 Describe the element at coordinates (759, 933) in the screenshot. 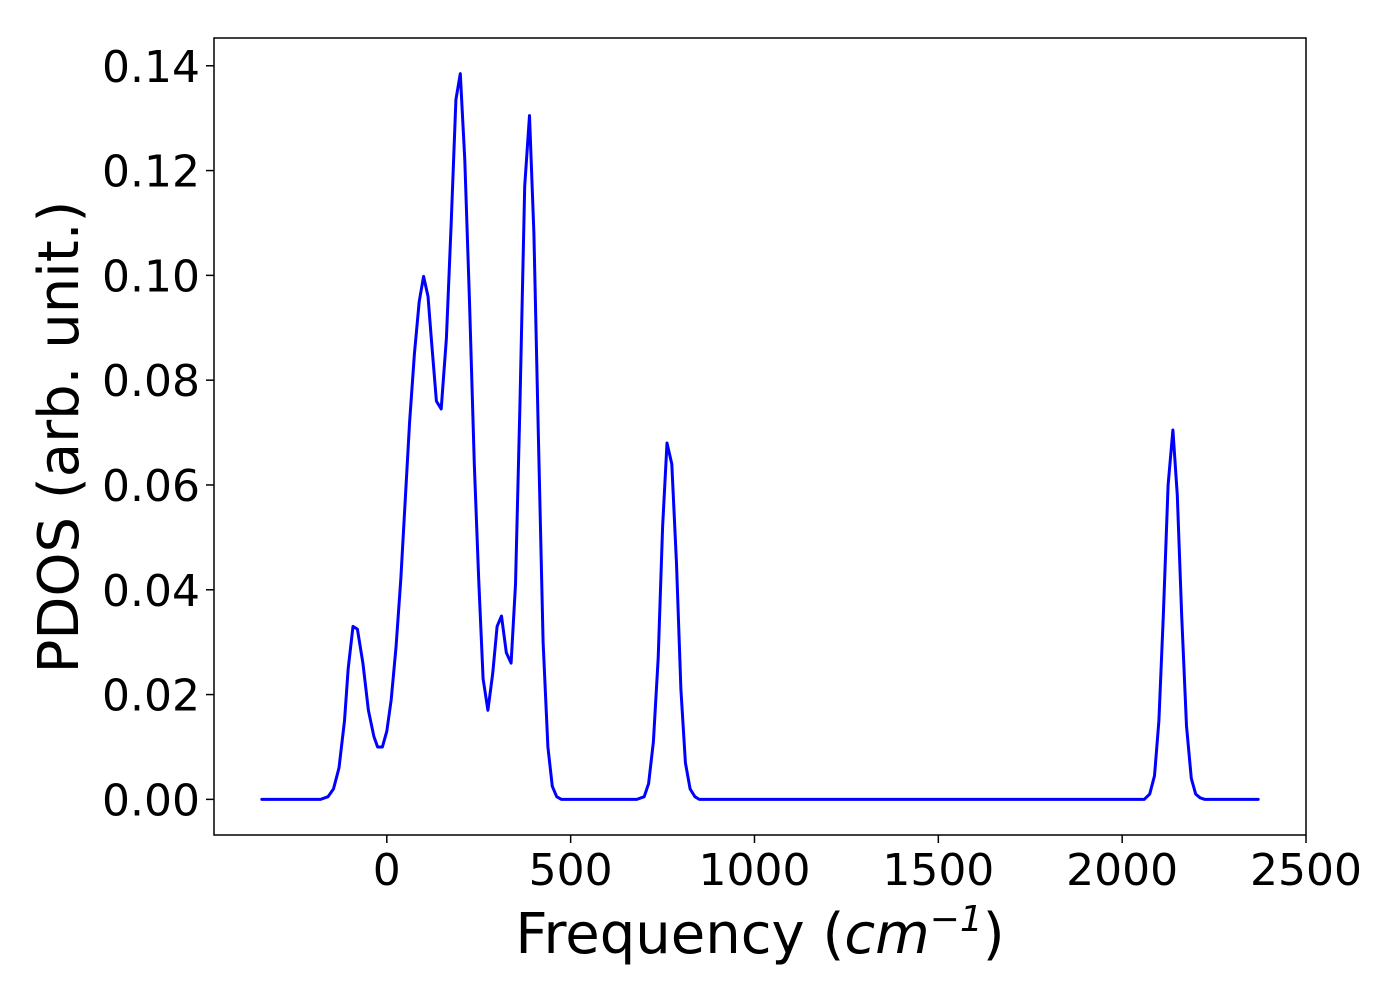

I see `x-axis-label: Frequency (cm−1)` at that location.